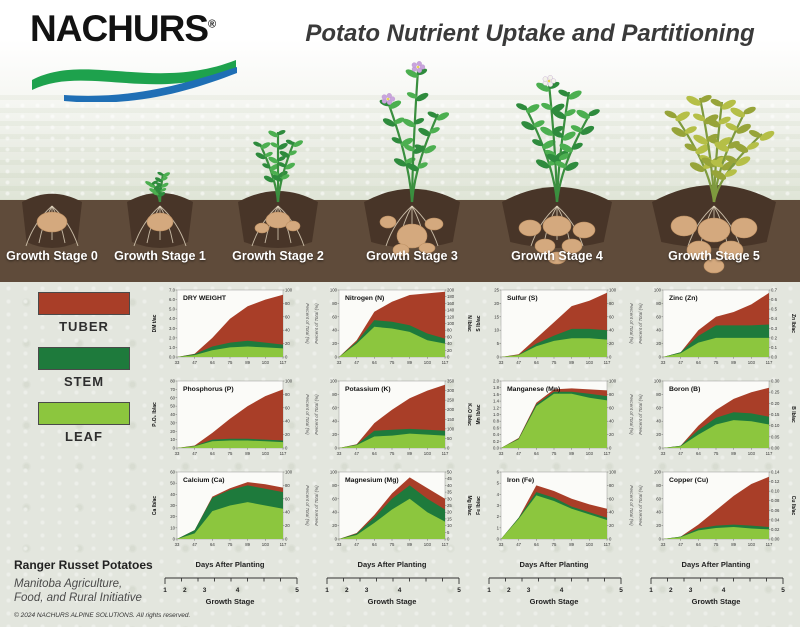 The image size is (800, 627). I want to click on legend: TUBER STEM LEAF, so click(84, 374).